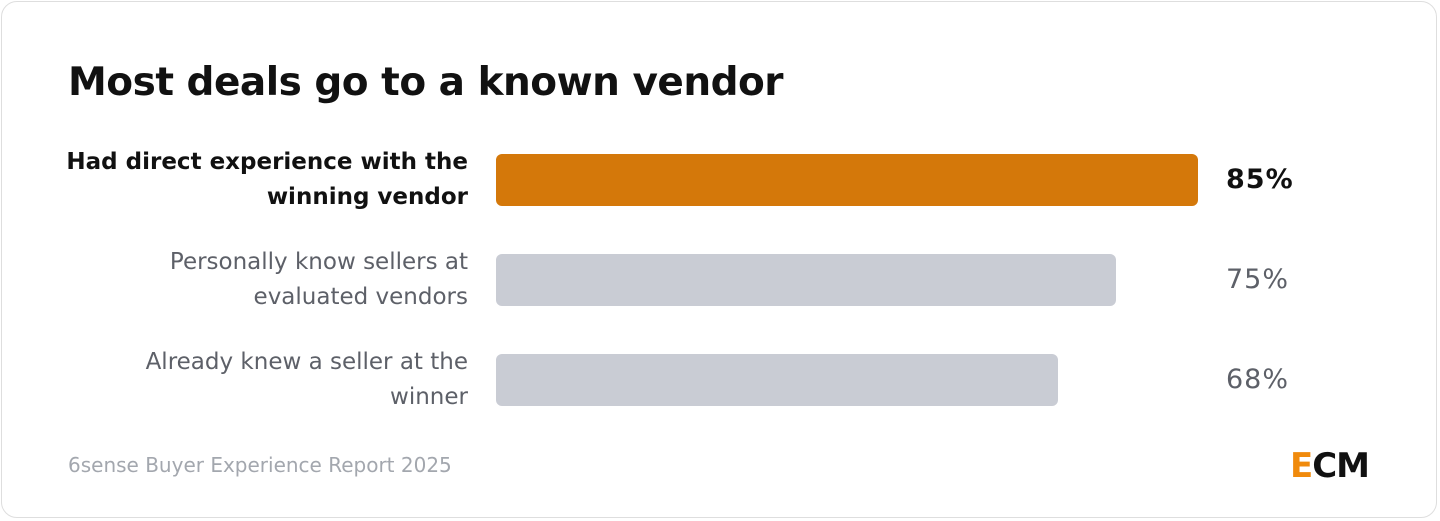 This screenshot has height=521, width=1440. I want to click on logo-text: CM, so click(1341, 466).